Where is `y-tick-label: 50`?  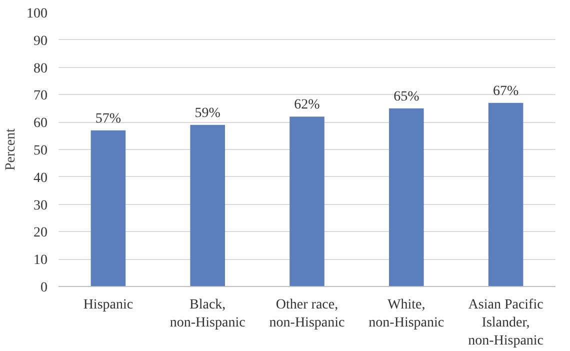
y-tick-label: 50 is located at coordinates (41, 151).